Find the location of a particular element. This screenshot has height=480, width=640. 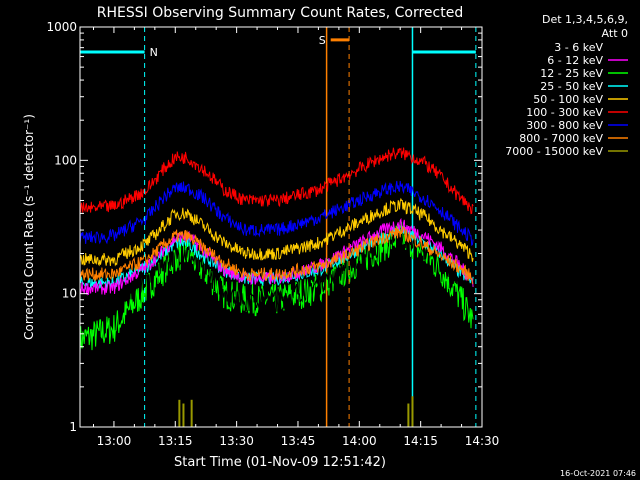

legend-header-line-2: Att 0 is located at coordinates (615, 33).